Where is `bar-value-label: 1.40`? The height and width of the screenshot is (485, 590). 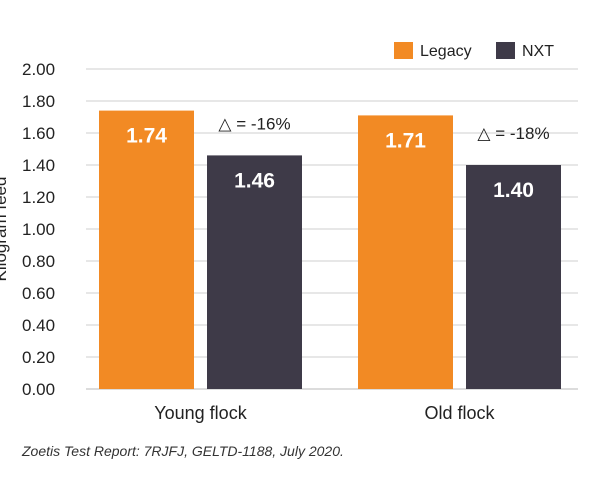
bar-value-label: 1.40 is located at coordinates (513, 190).